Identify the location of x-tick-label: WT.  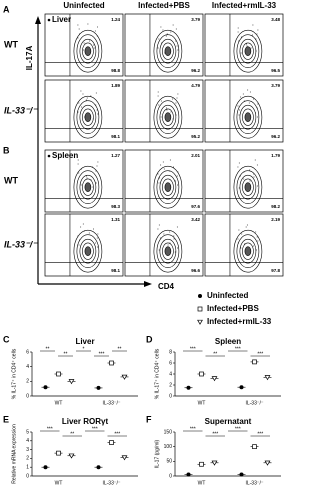
(202, 483).